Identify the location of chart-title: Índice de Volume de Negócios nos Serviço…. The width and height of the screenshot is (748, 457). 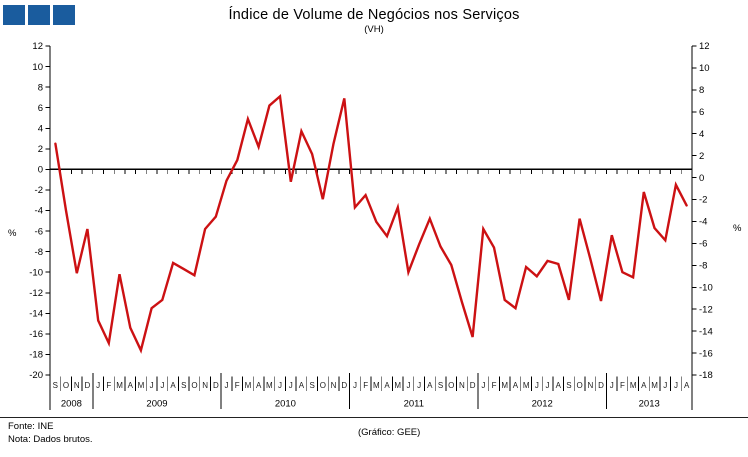
(374, 15).